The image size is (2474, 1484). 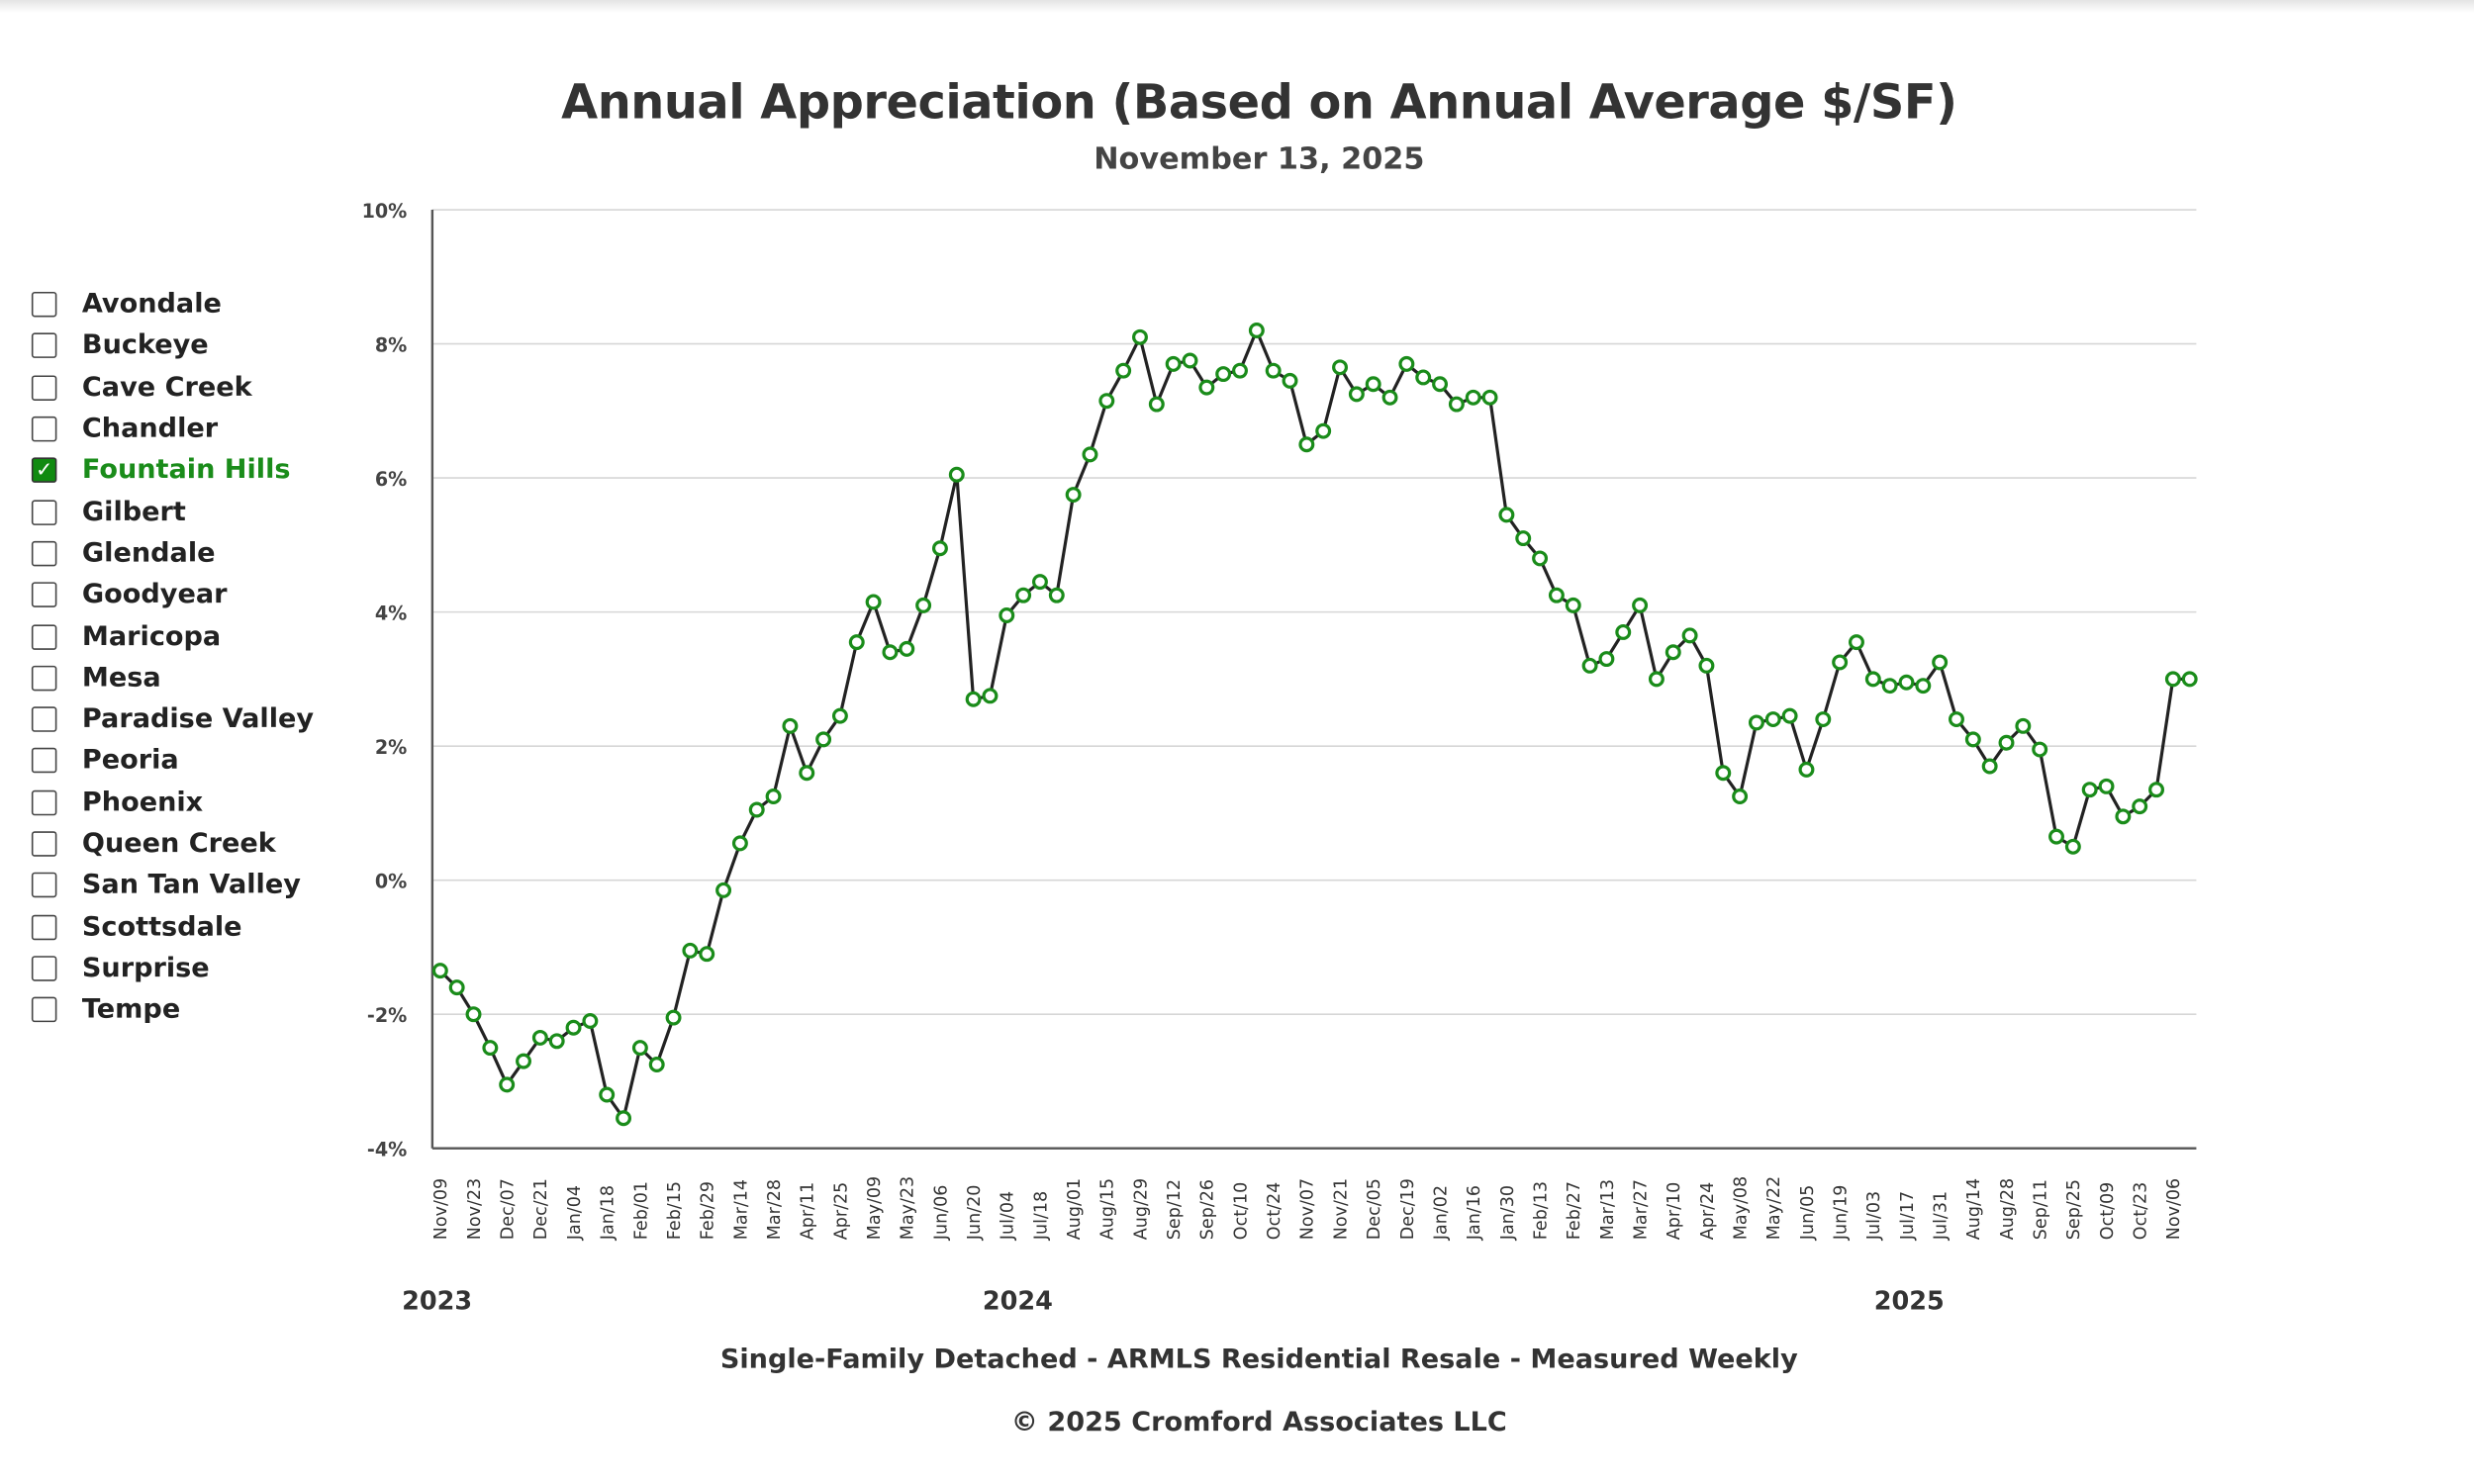 I want to click on checkmark-icon: ✓, so click(x=44, y=470).